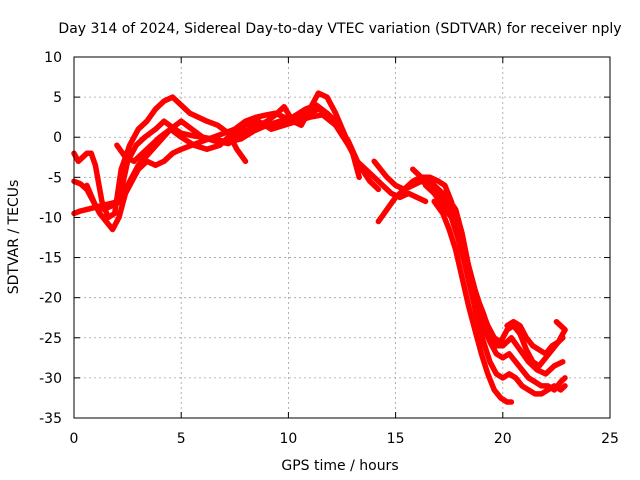 This screenshot has width=640, height=480. Describe the element at coordinates (288, 439) in the screenshot. I see `x-tick-label: 10` at that location.